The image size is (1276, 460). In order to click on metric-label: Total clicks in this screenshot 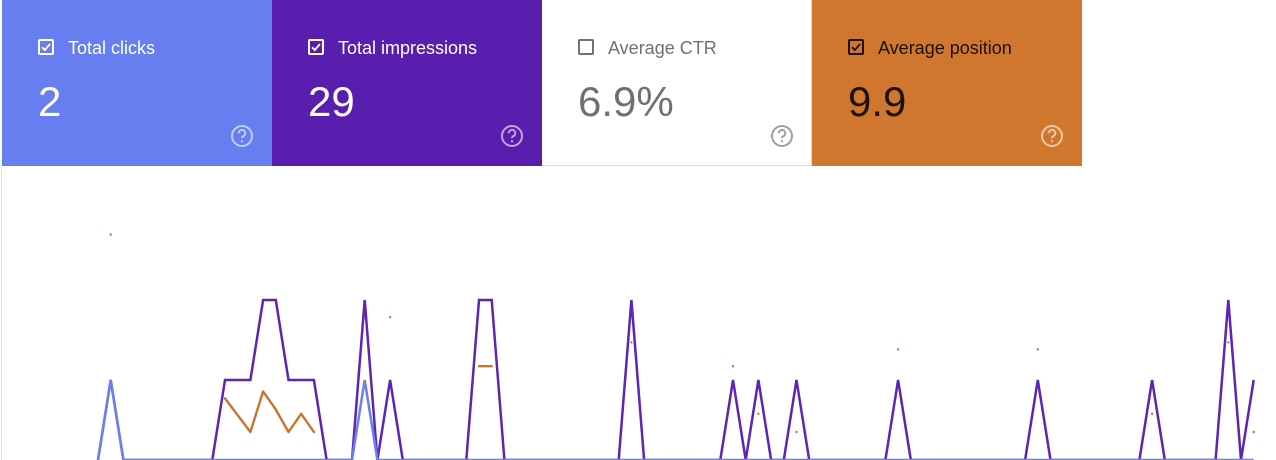, I will do `click(112, 48)`.